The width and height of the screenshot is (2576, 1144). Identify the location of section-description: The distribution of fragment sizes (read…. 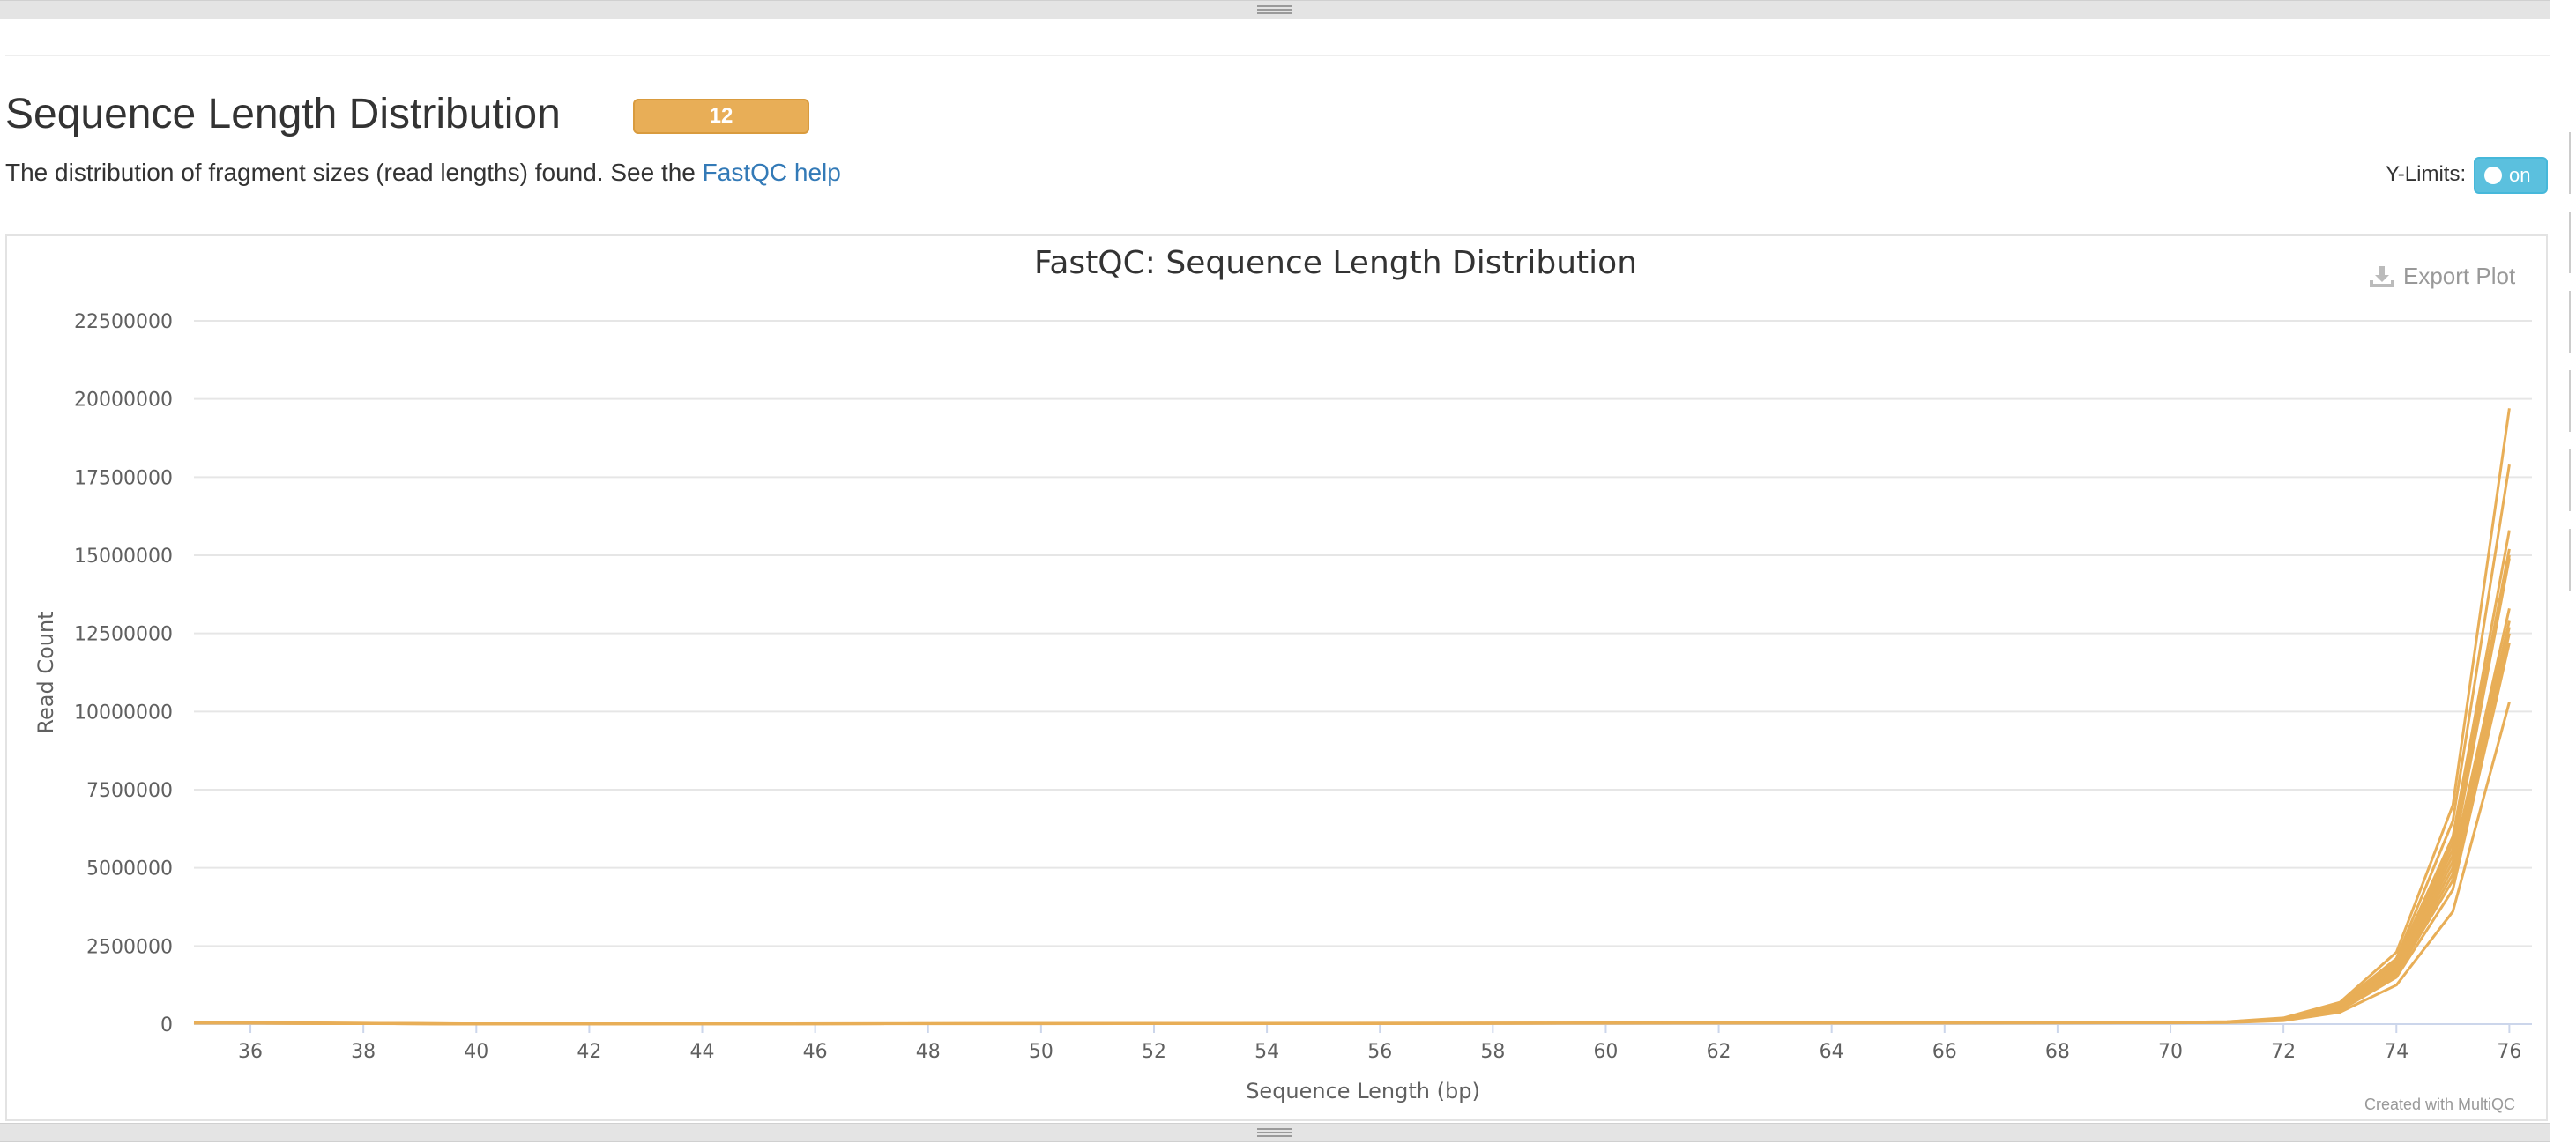
(423, 173).